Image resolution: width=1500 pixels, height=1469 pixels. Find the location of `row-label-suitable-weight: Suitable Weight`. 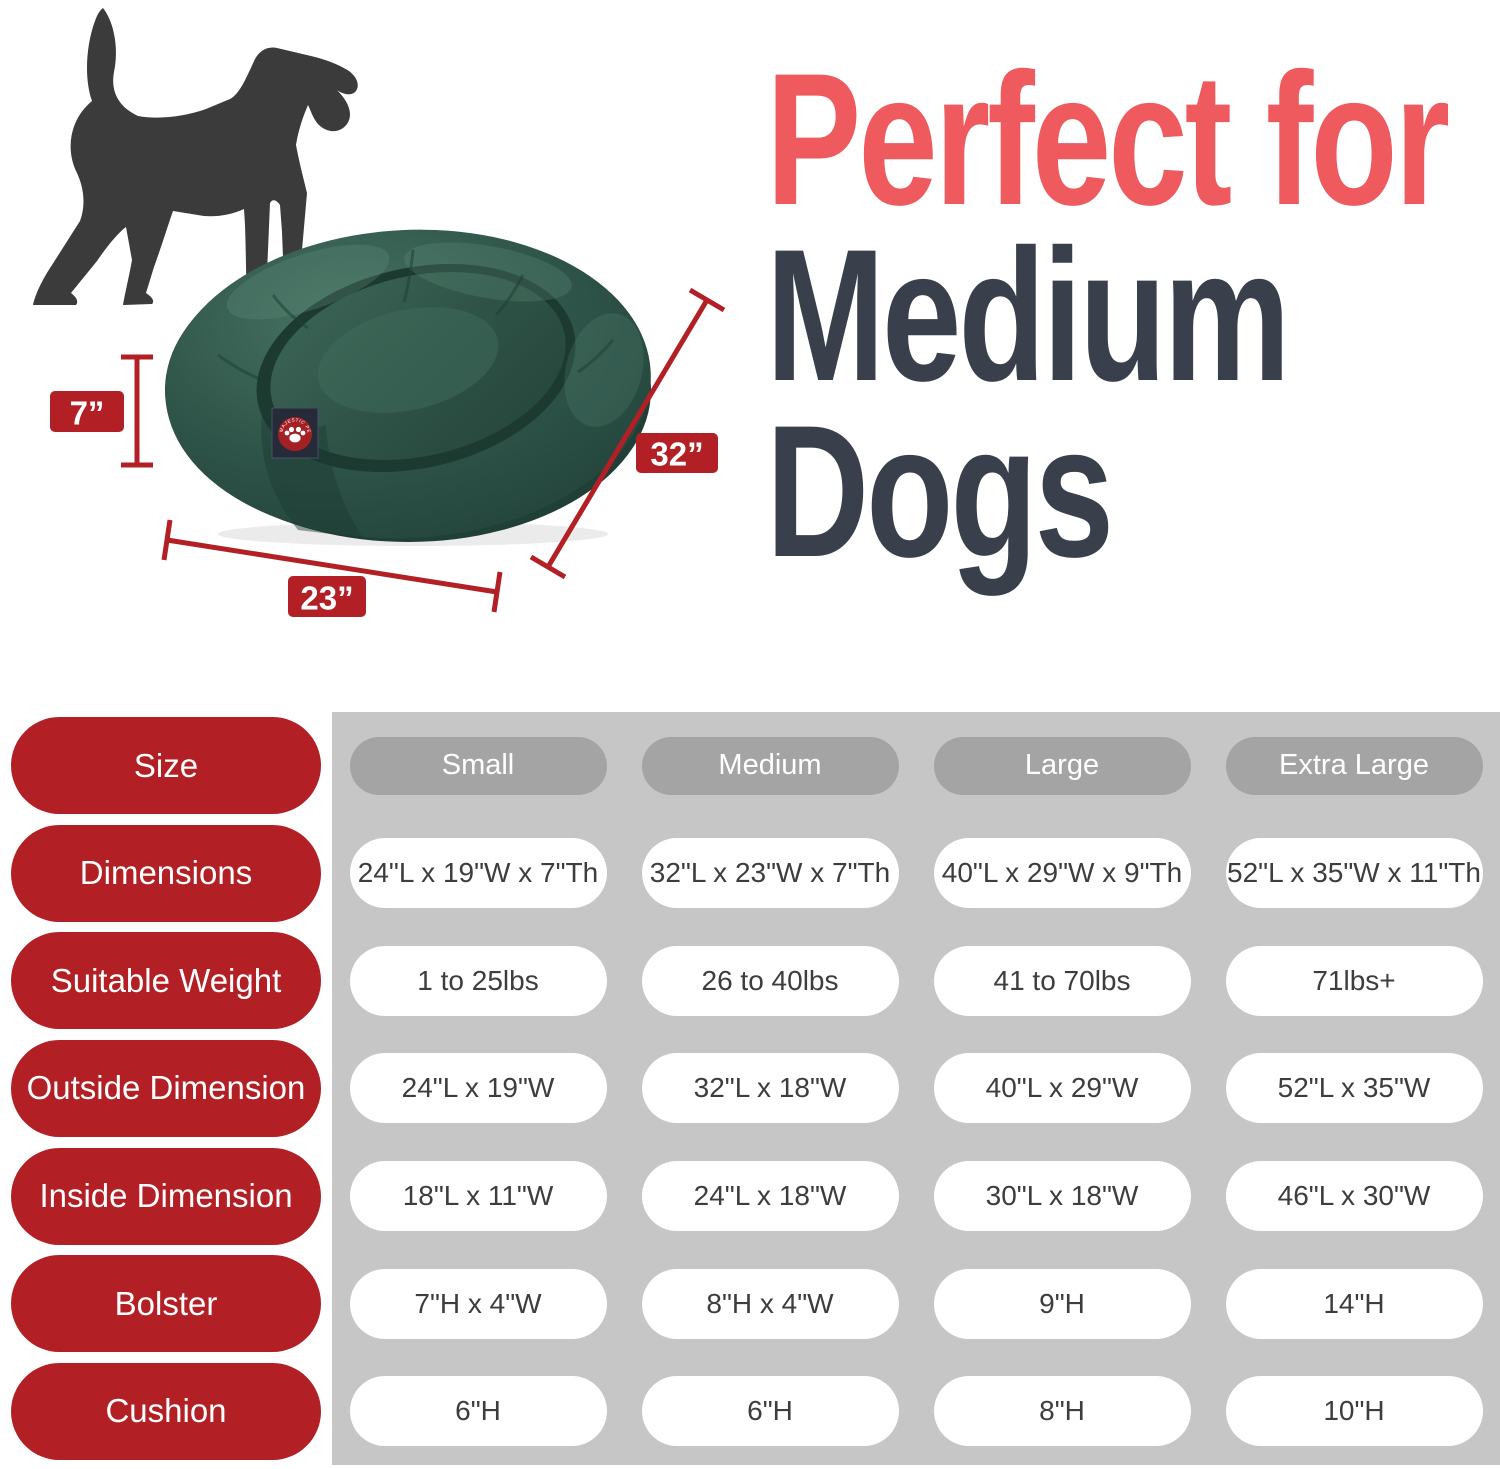

row-label-suitable-weight: Suitable Weight is located at coordinates (166, 981).